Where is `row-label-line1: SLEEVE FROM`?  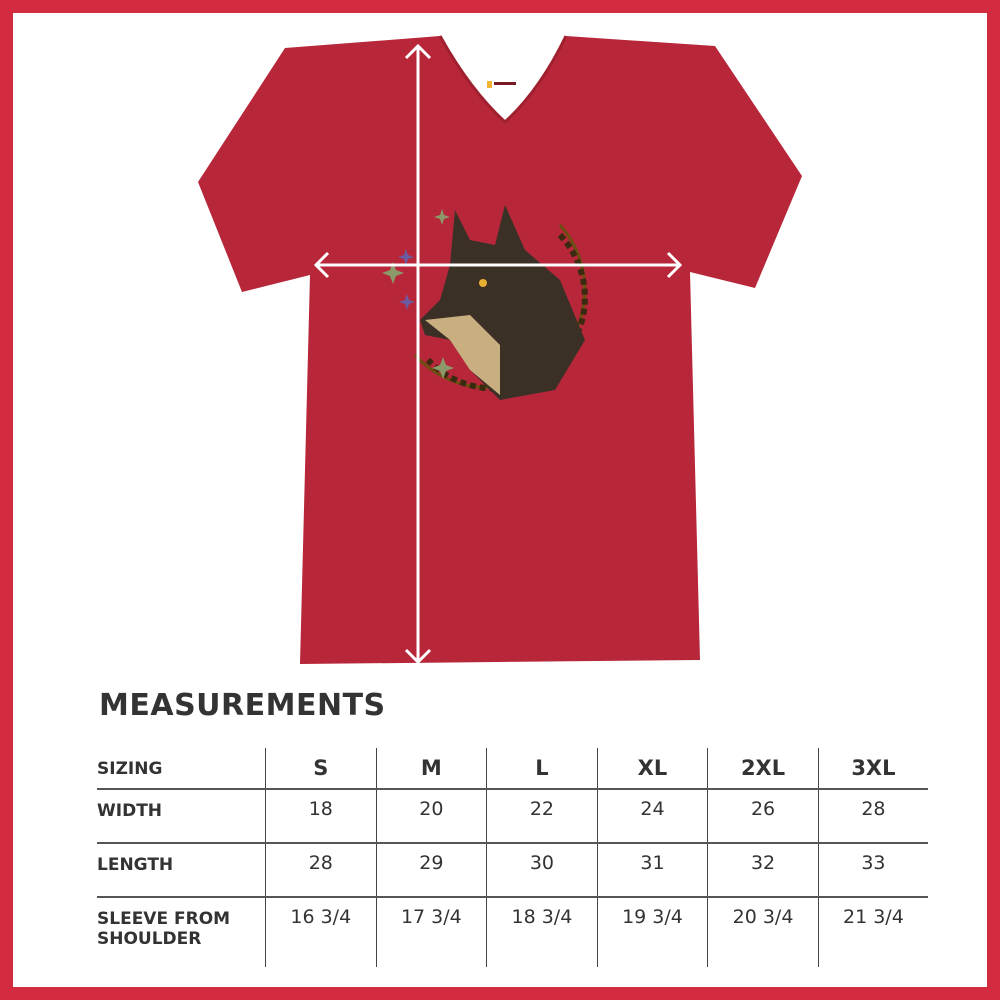
row-label-line1: SLEEVE FROM is located at coordinates (164, 919).